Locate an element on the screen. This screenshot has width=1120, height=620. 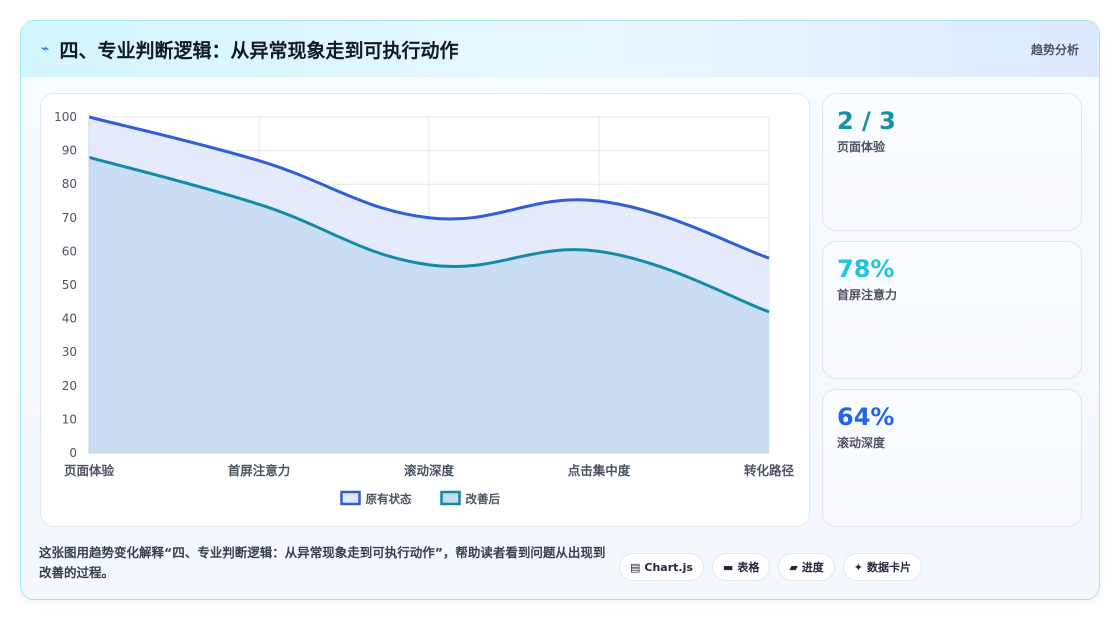
y-tick-label: 90 is located at coordinates (69, 151).